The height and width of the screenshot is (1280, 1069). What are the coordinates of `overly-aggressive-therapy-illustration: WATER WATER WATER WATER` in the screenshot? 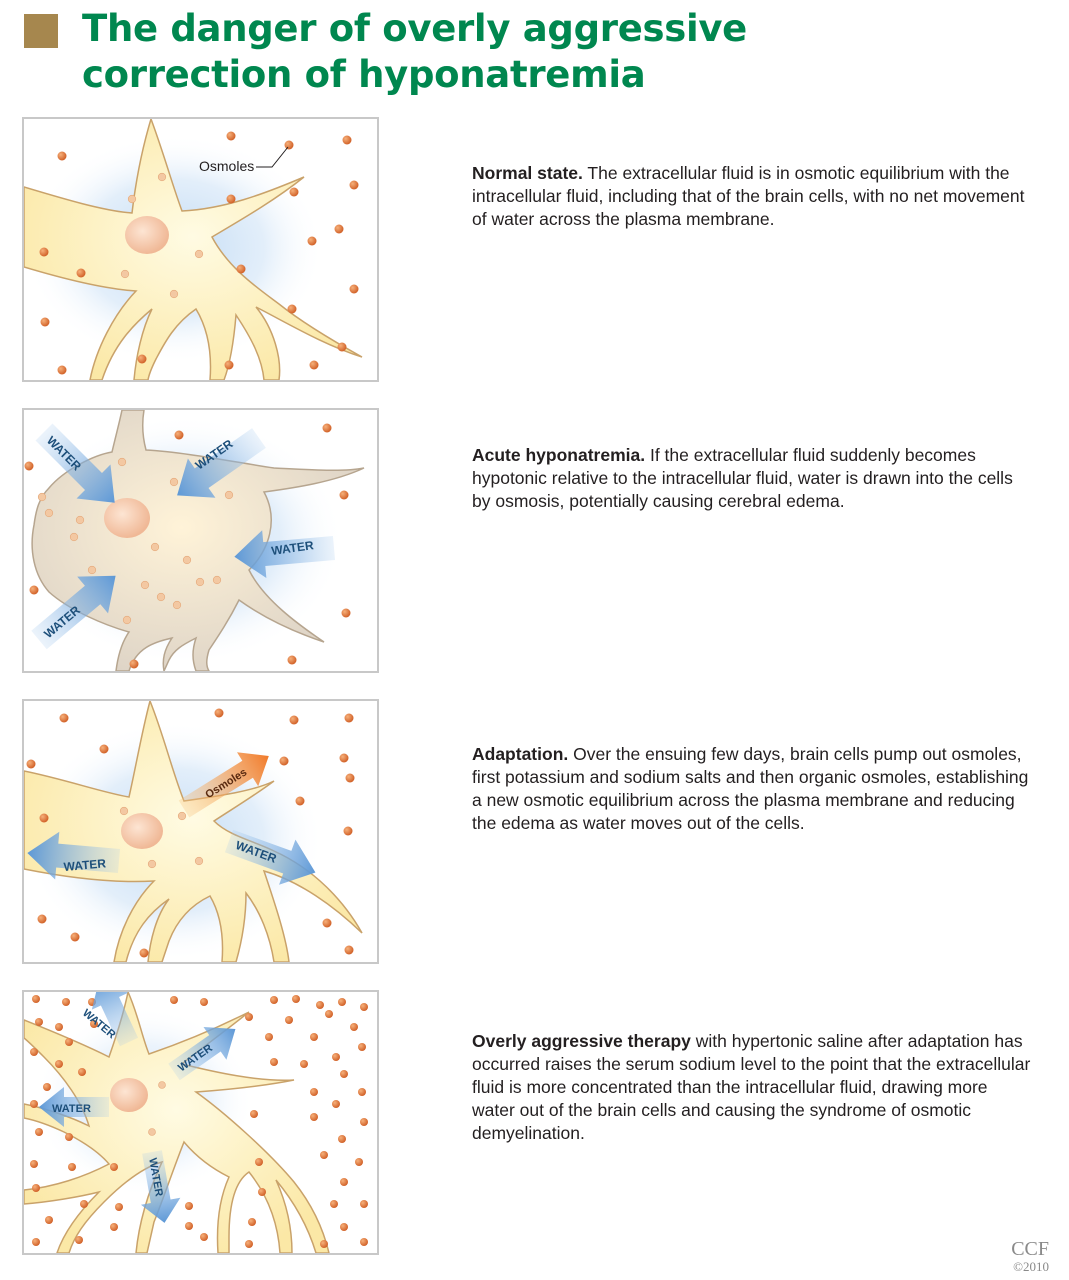 It's located at (196, 1122).